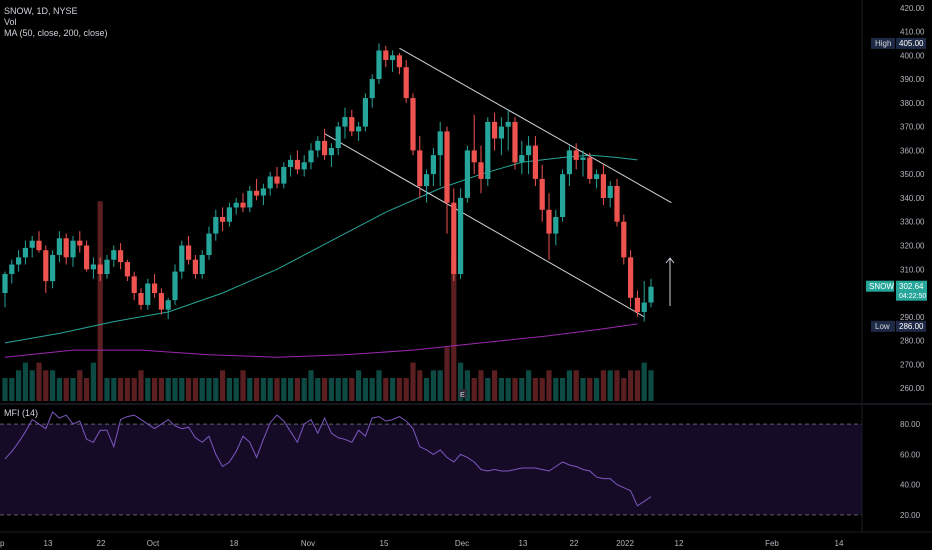 This screenshot has width=932, height=550. I want to click on time-axis: p 13 22 Oct 18 Nov 15 Dec 13 22 2022 12 Feb 14, so click(422, 543).